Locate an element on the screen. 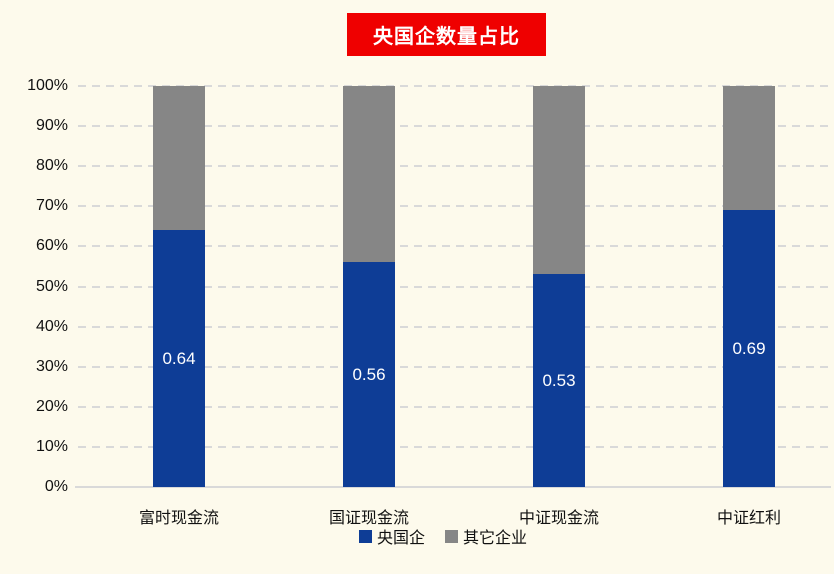  legend-label-soe: 央国企 is located at coordinates (400, 538).